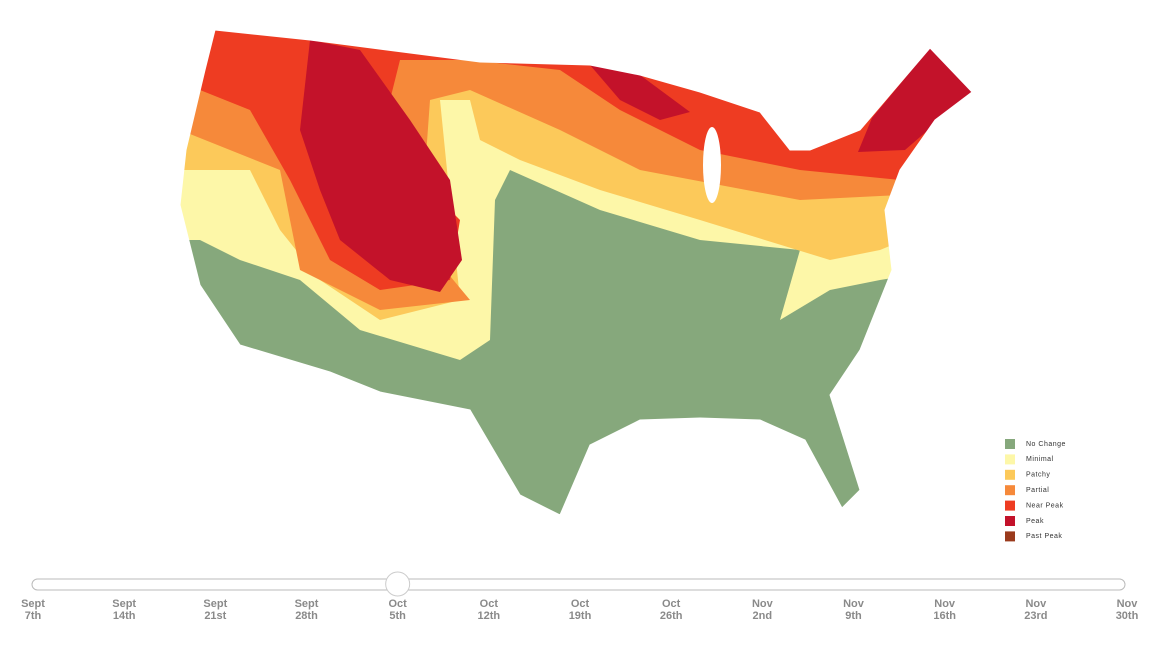 The image size is (1161, 650). I want to click on slider-day: 23rd, so click(1035, 616).